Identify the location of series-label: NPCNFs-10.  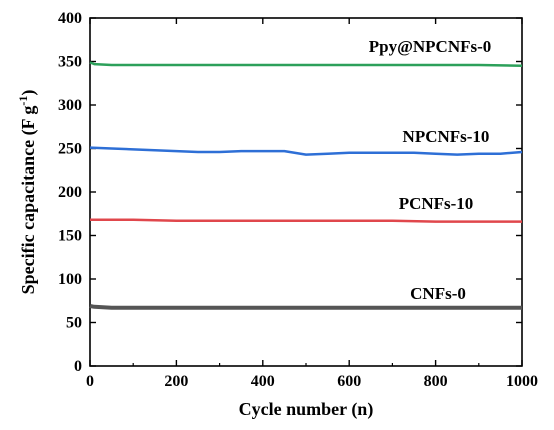
(446, 136).